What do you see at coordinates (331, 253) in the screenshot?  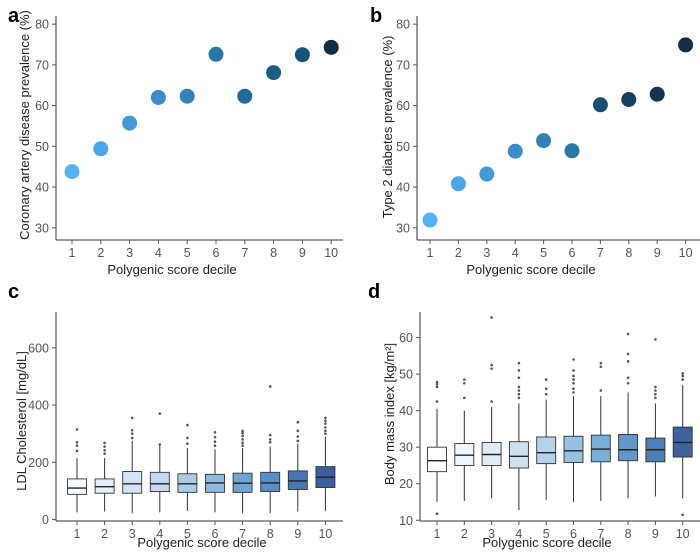 I see `x-tick-label-a-10: 10` at bounding box center [331, 253].